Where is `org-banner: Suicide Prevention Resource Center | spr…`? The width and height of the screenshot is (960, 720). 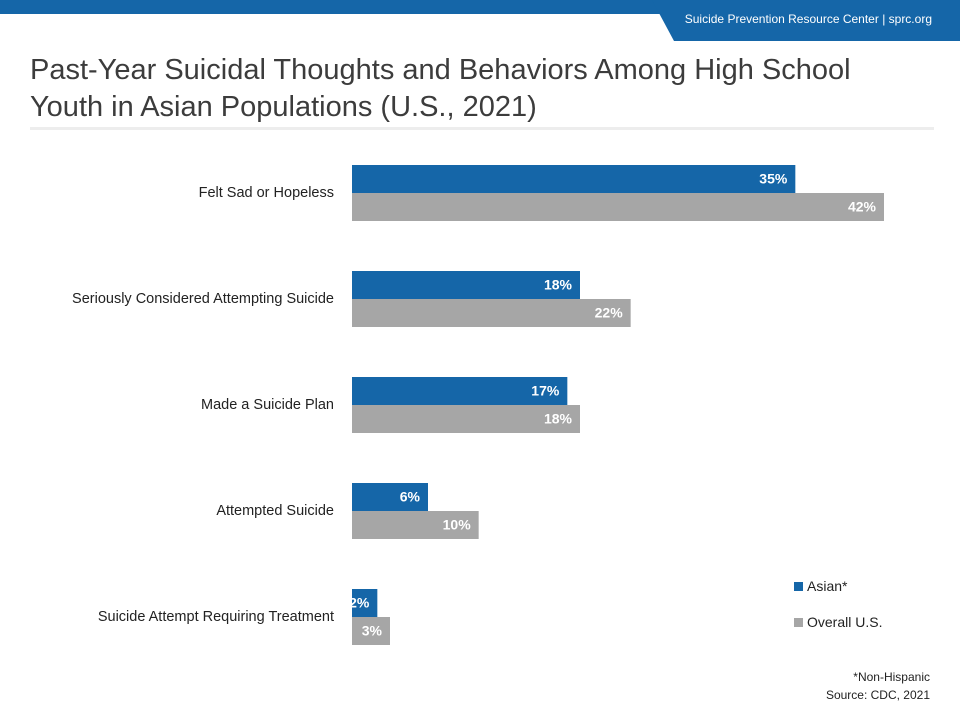 org-banner: Suicide Prevention Resource Center | spr… is located at coordinates (806, 20).